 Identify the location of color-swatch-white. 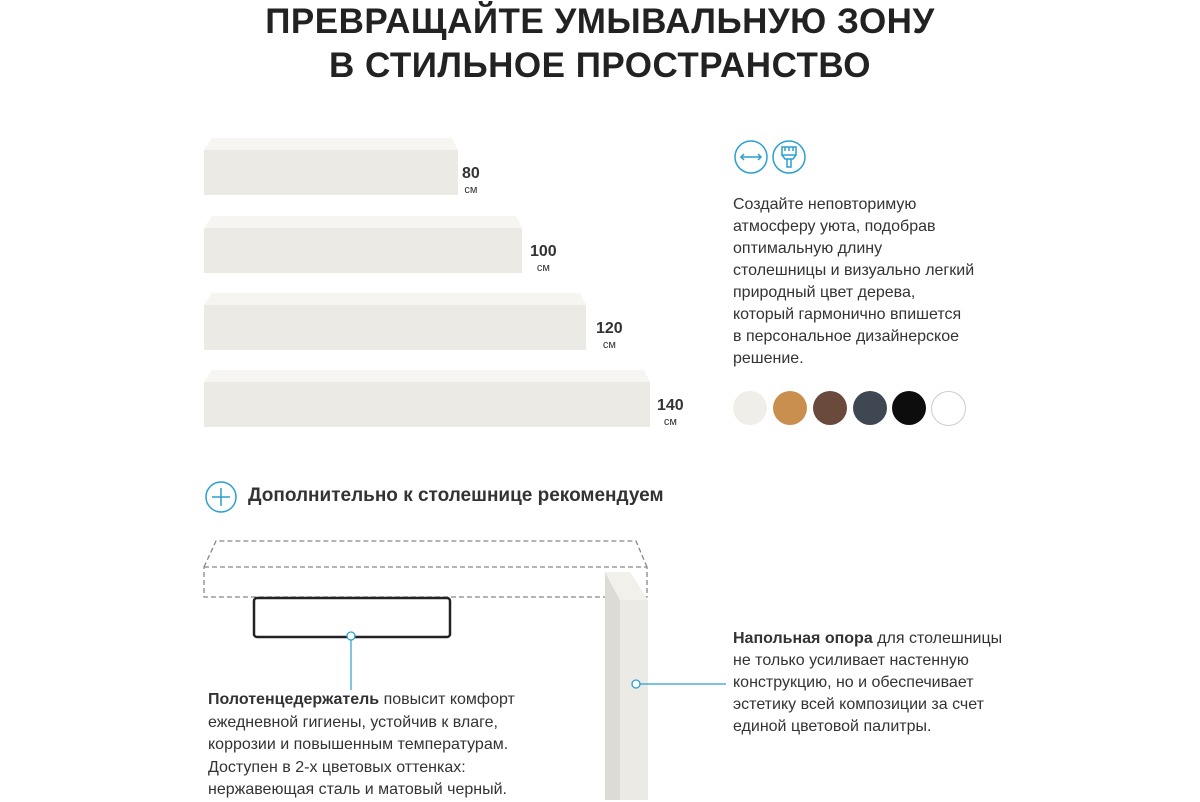
(948, 408).